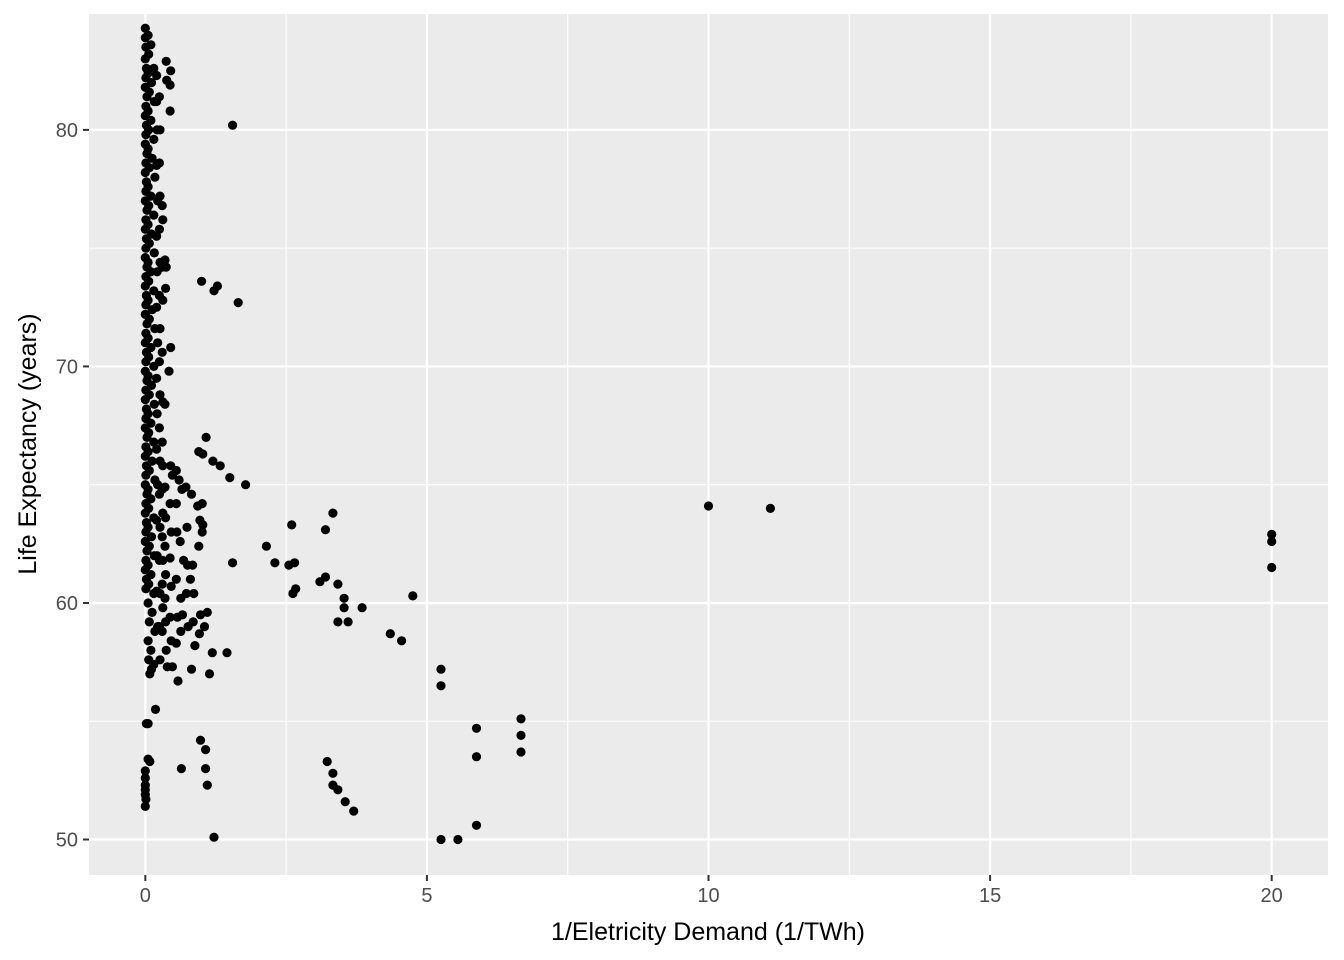 Image resolution: width=1344 pixels, height=960 pixels. What do you see at coordinates (28, 443) in the screenshot?
I see `y-axis-title: Life Expectancy (years)` at bounding box center [28, 443].